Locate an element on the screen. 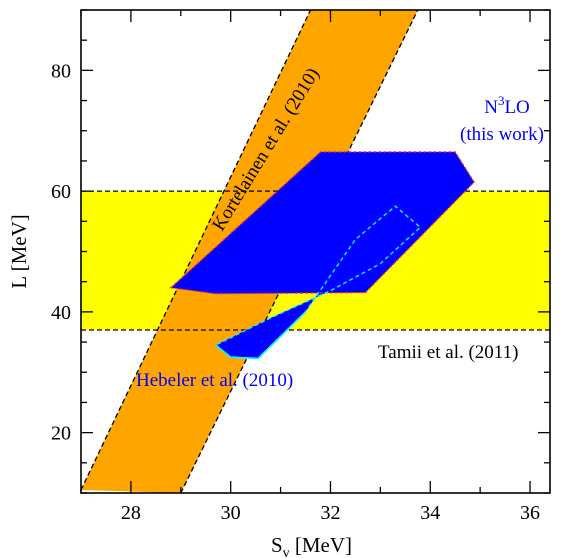  x-tick-label: 34 is located at coordinates (430, 513).